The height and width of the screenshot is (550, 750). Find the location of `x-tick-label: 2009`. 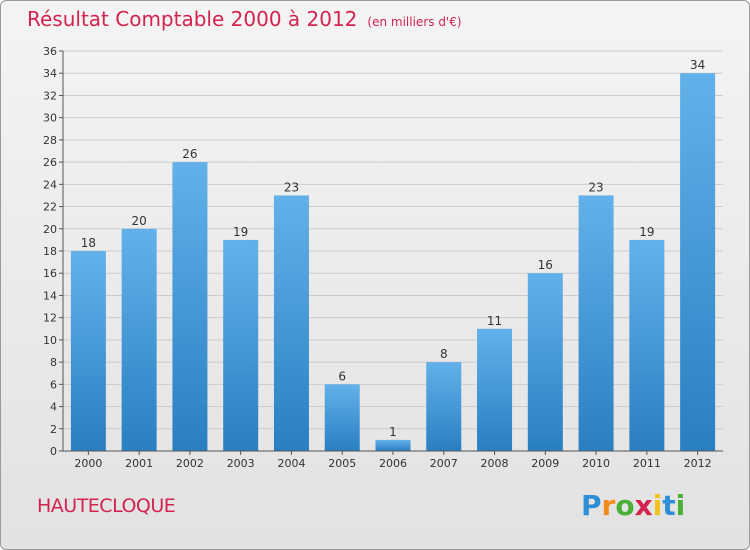

x-tick-label: 2009 is located at coordinates (545, 463).